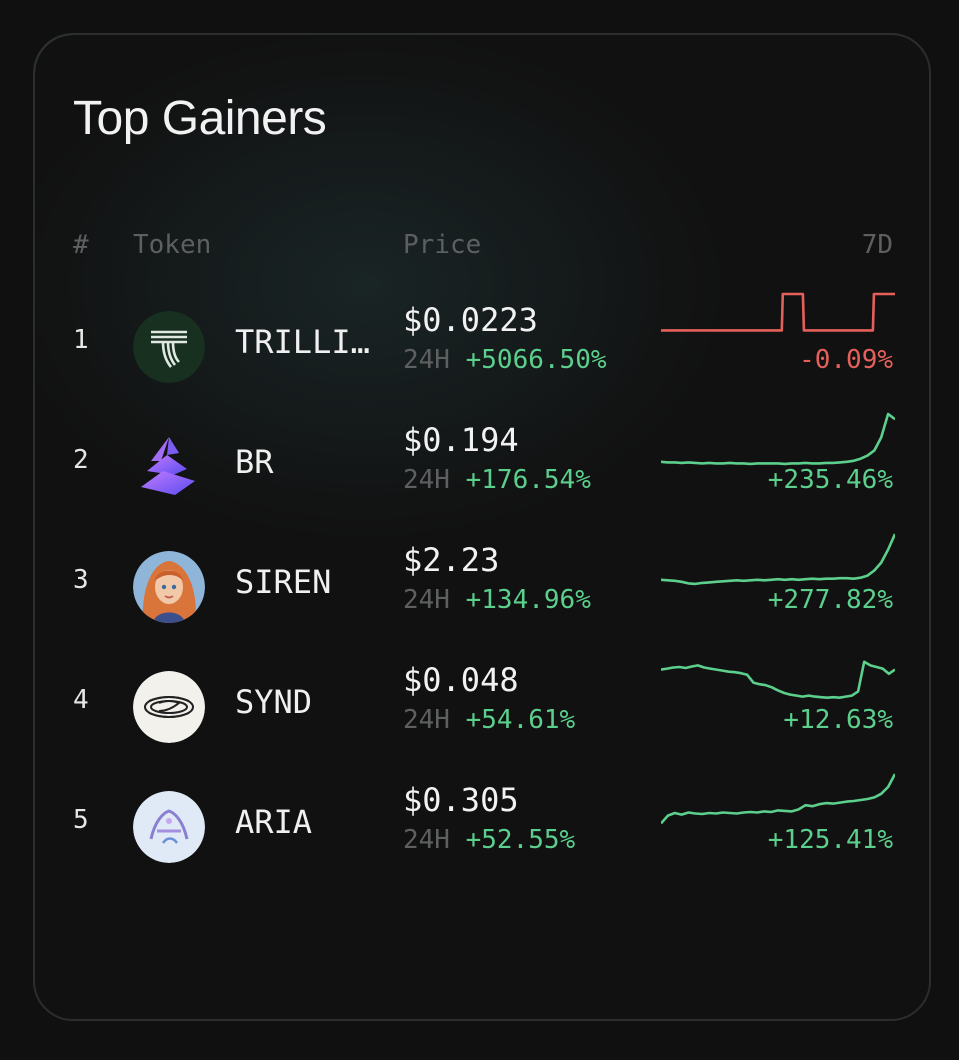 The width and height of the screenshot is (959, 1060). I want to click on change-24h: 24H +5066.50%, so click(505, 360).